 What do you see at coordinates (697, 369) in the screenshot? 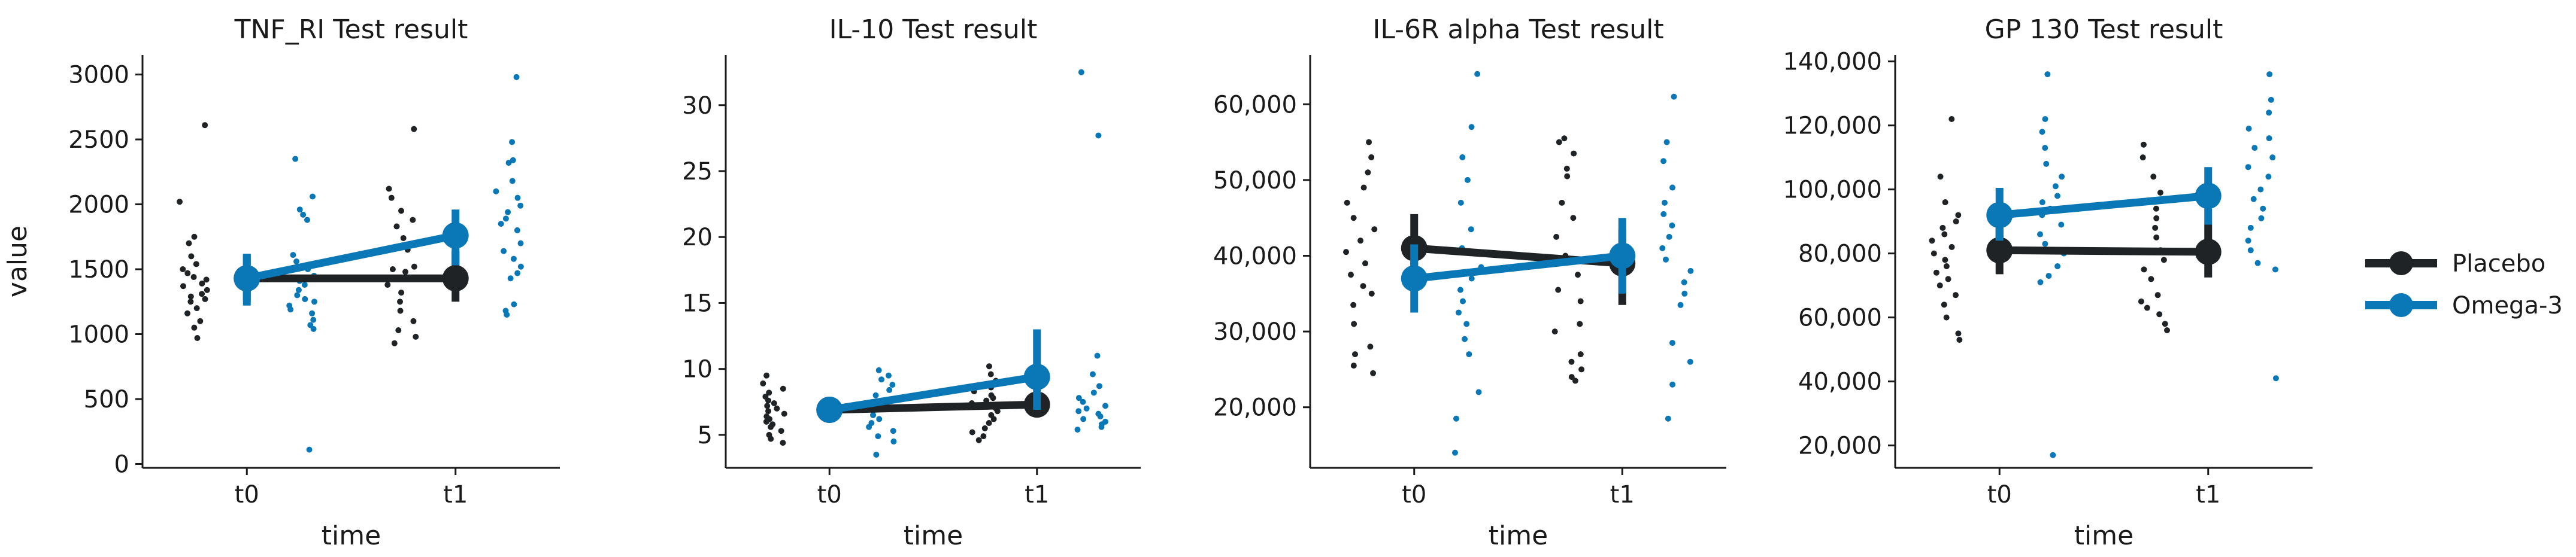
I see `y-tick-label: 10` at bounding box center [697, 369].